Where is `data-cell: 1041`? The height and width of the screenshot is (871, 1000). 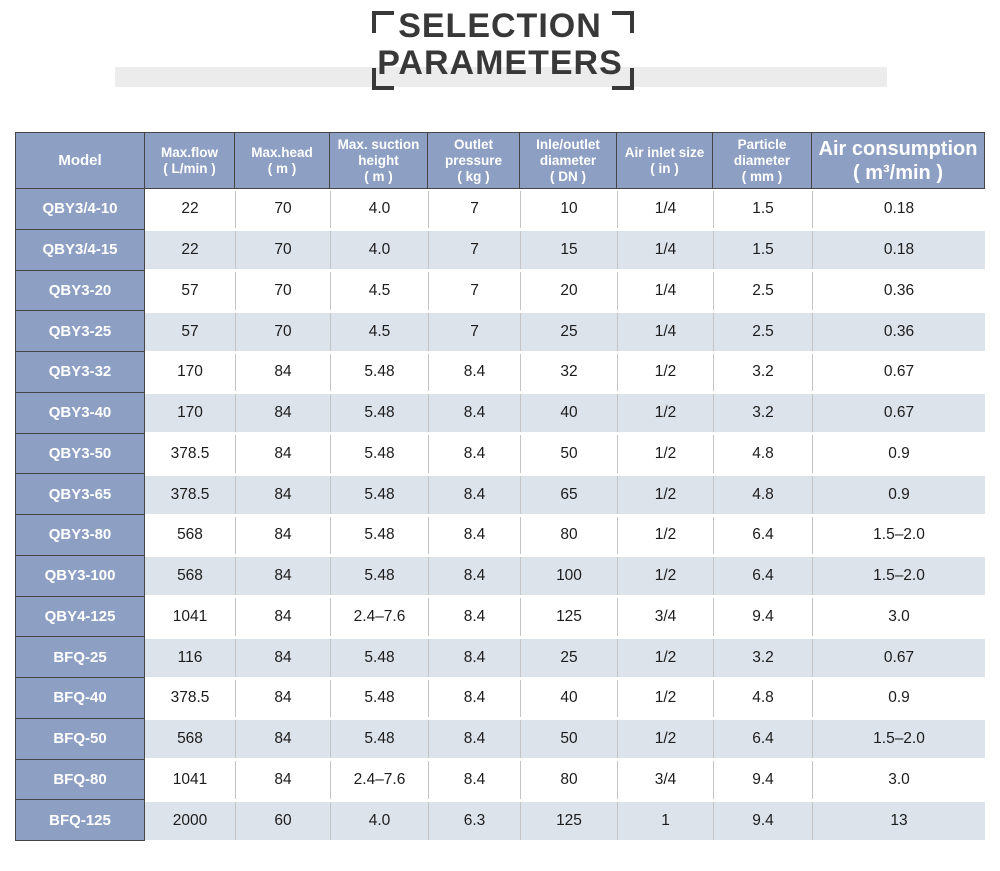
data-cell: 1041 is located at coordinates (190, 617).